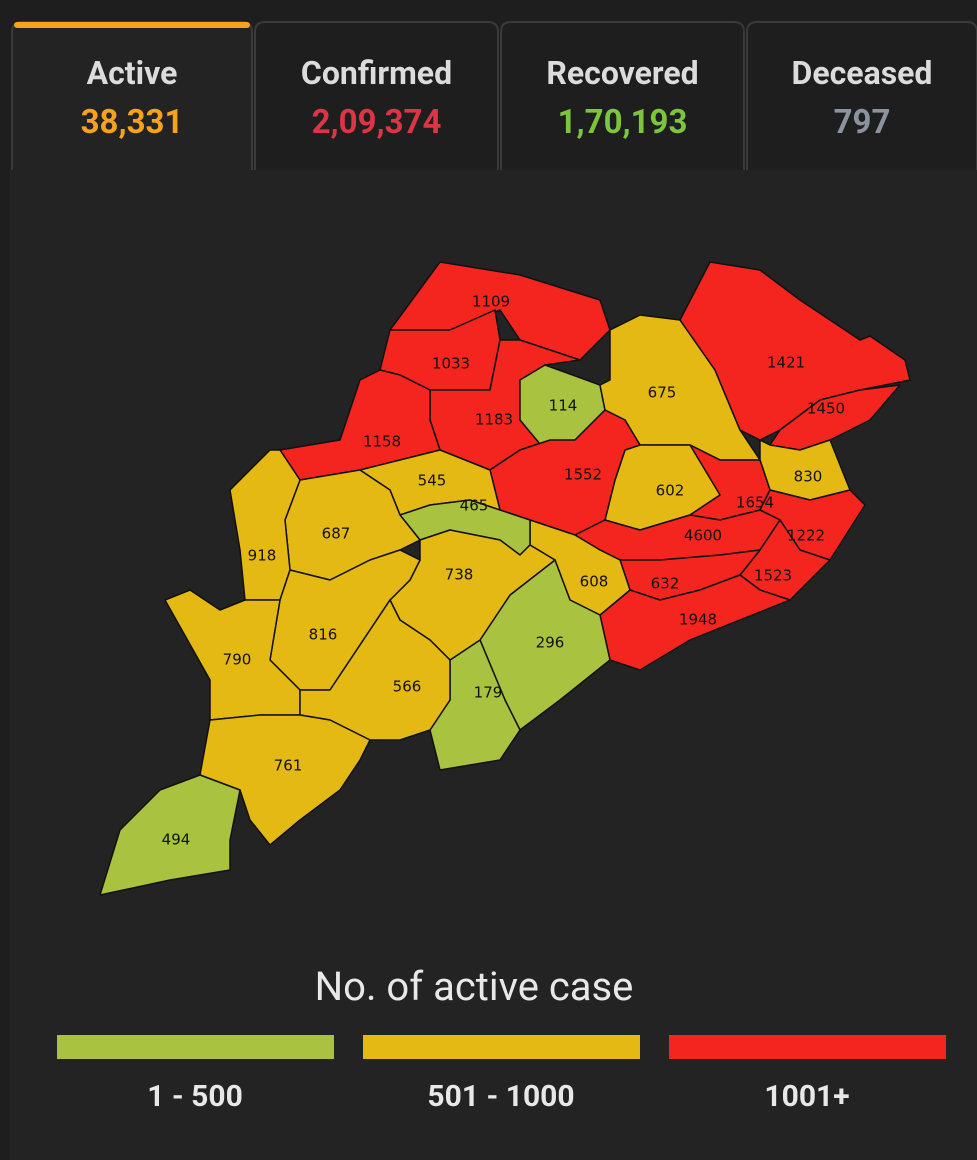  What do you see at coordinates (755, 503) in the screenshot?
I see `district-label: 1654` at bounding box center [755, 503].